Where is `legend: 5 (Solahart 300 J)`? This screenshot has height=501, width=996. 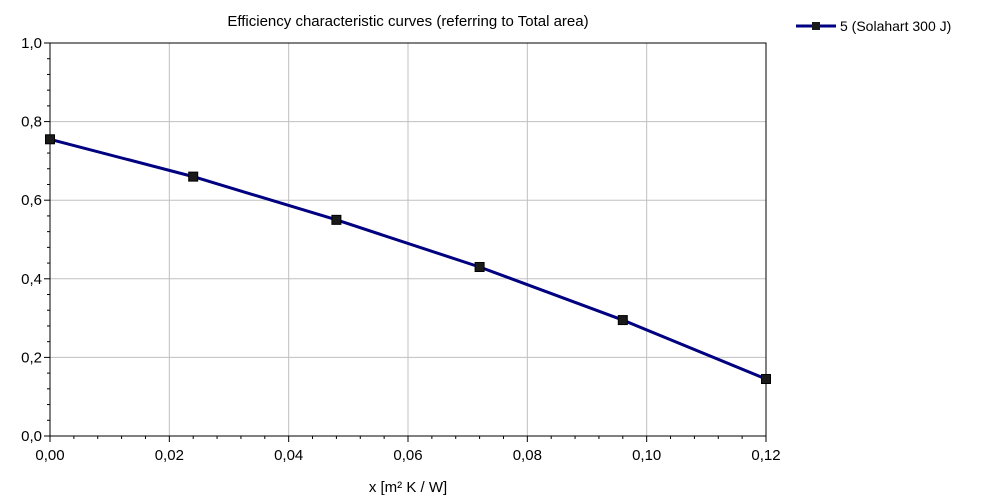 legend: 5 (Solahart 300 J) is located at coordinates (873, 26).